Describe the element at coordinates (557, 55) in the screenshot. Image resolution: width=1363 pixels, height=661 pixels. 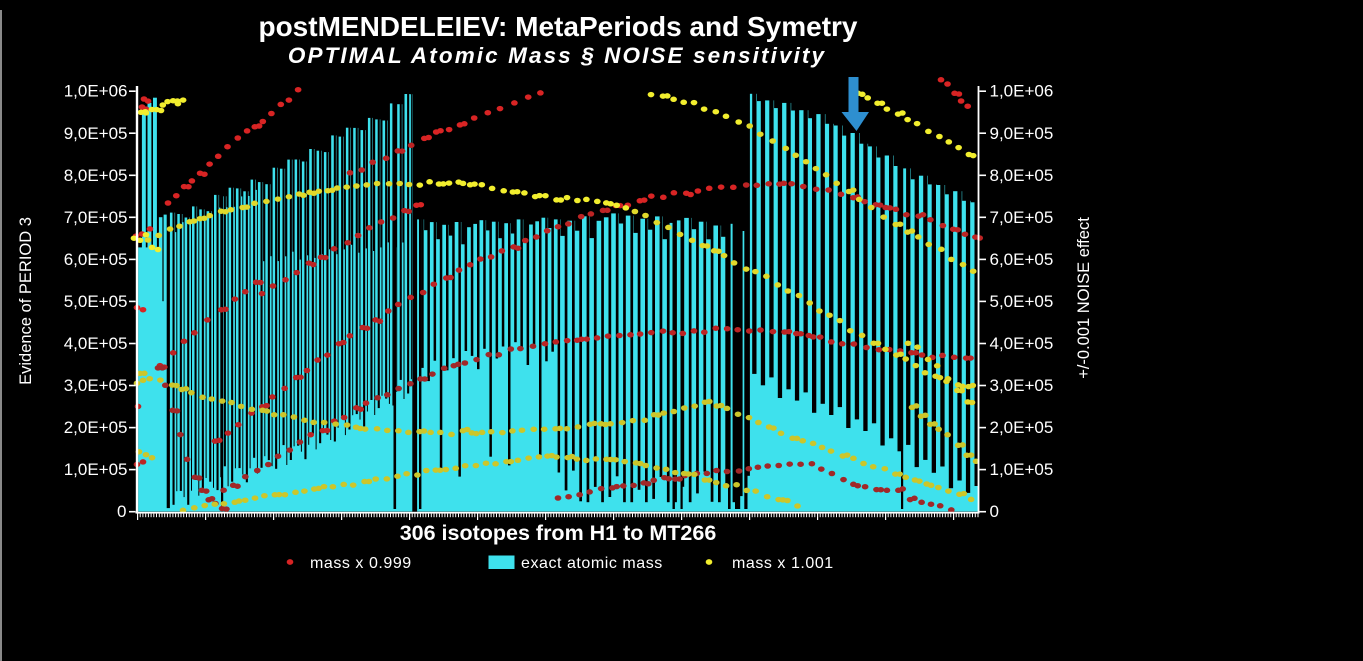
I see `svg-text:OPTIMAL Atomic Mass § NOISE se: OPTIMAL Atomic Mass § NOISE sensitivity` at that location.